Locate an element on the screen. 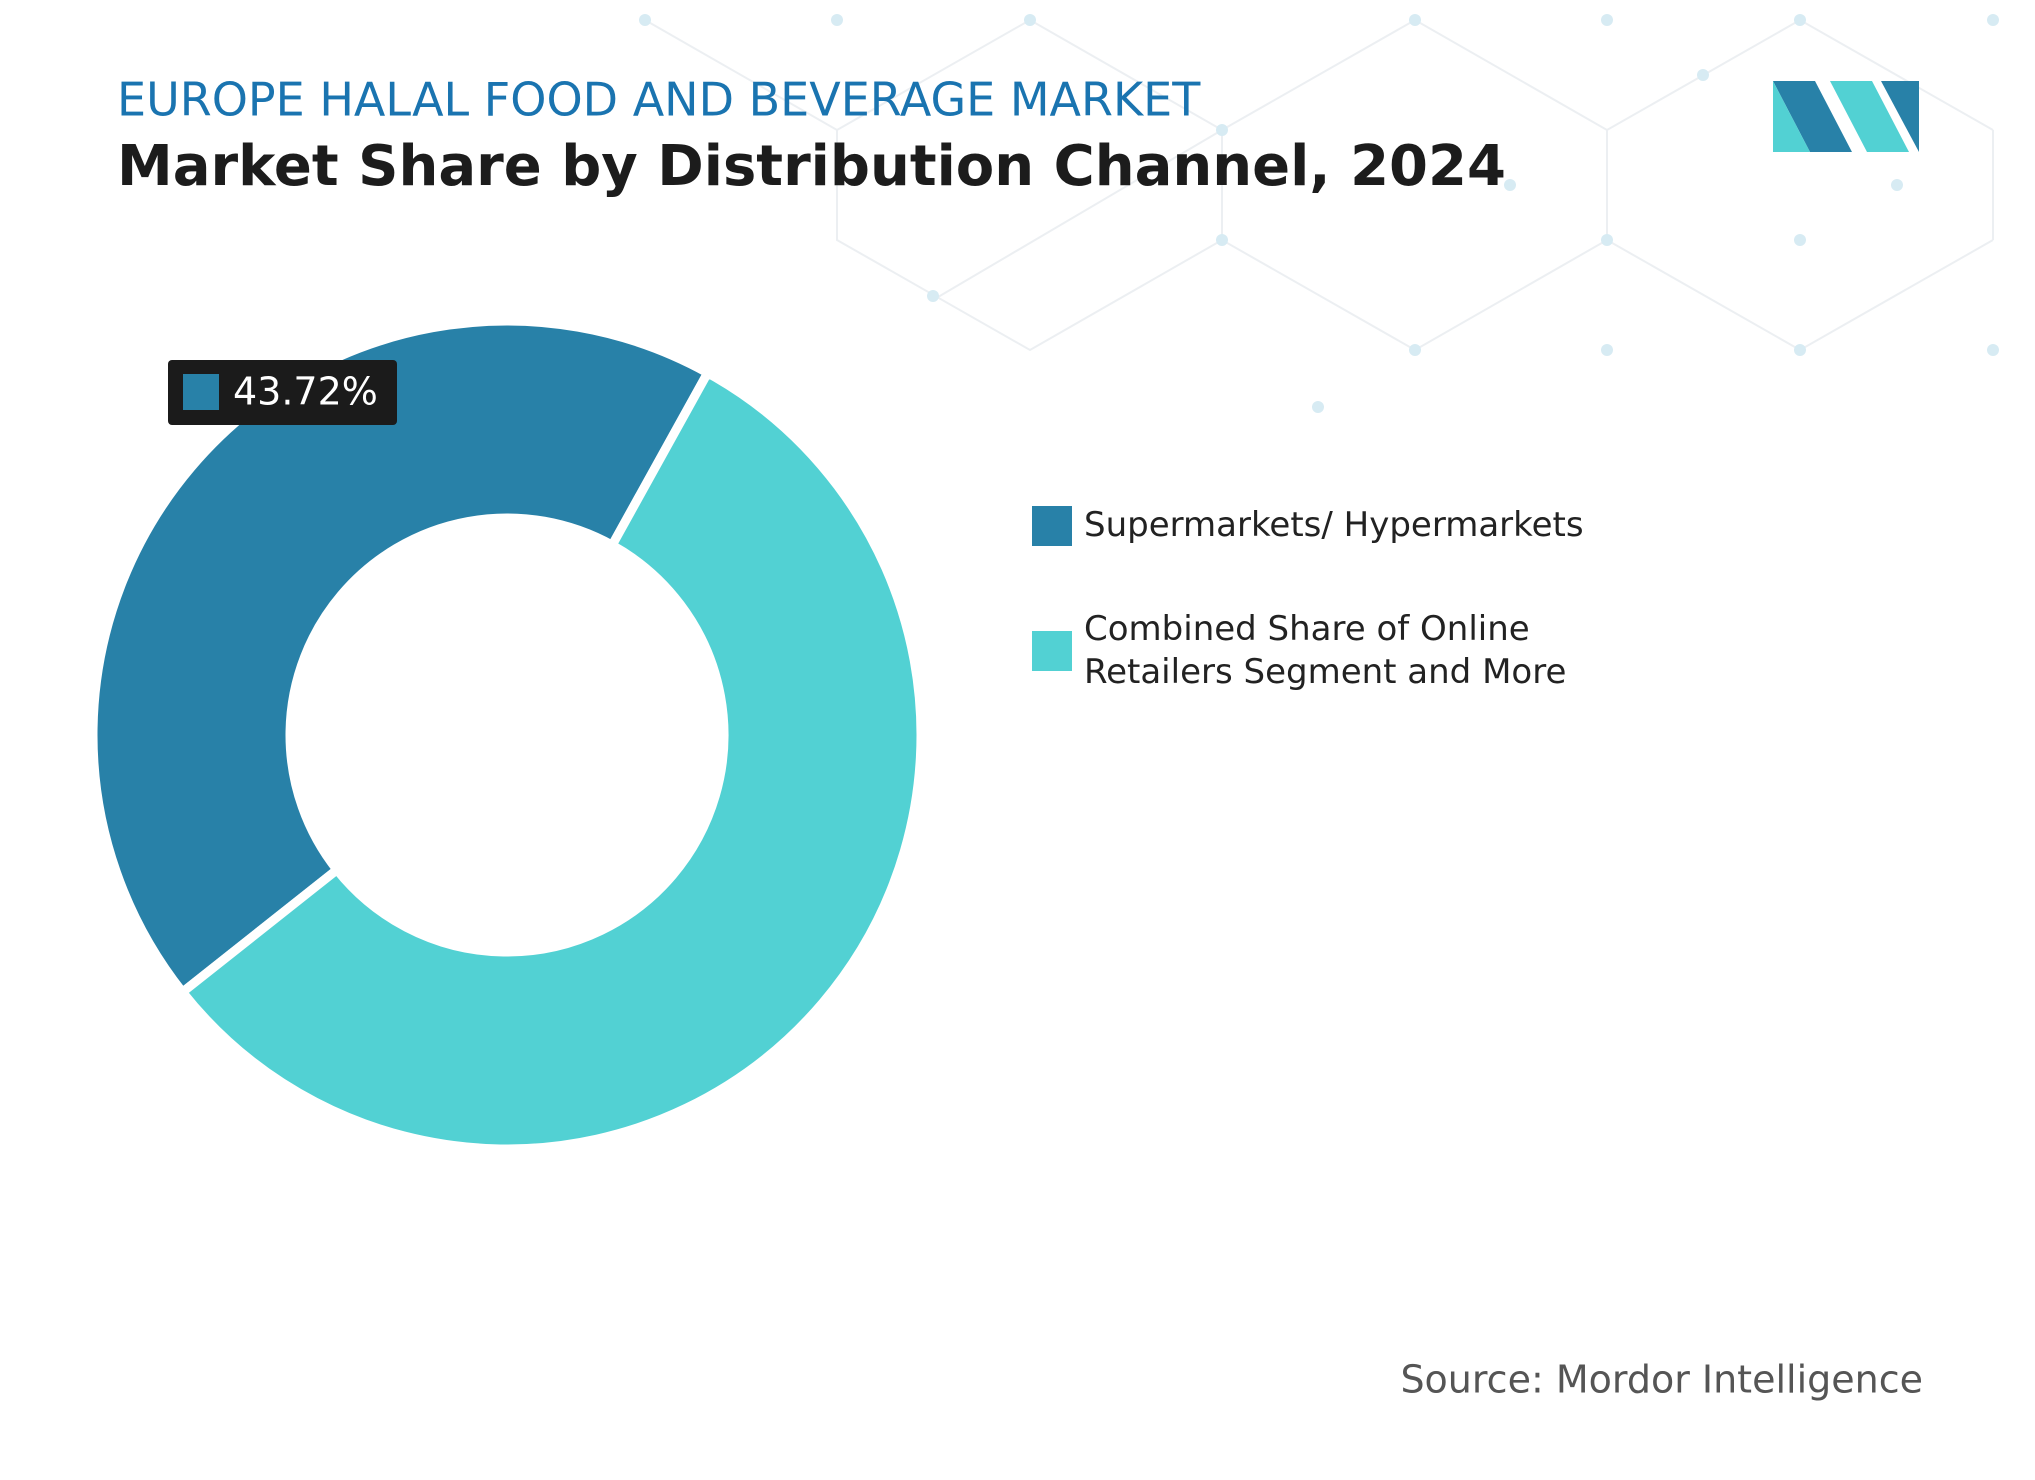 The image size is (2035, 1480). label-box is located at coordinates (282, 392).